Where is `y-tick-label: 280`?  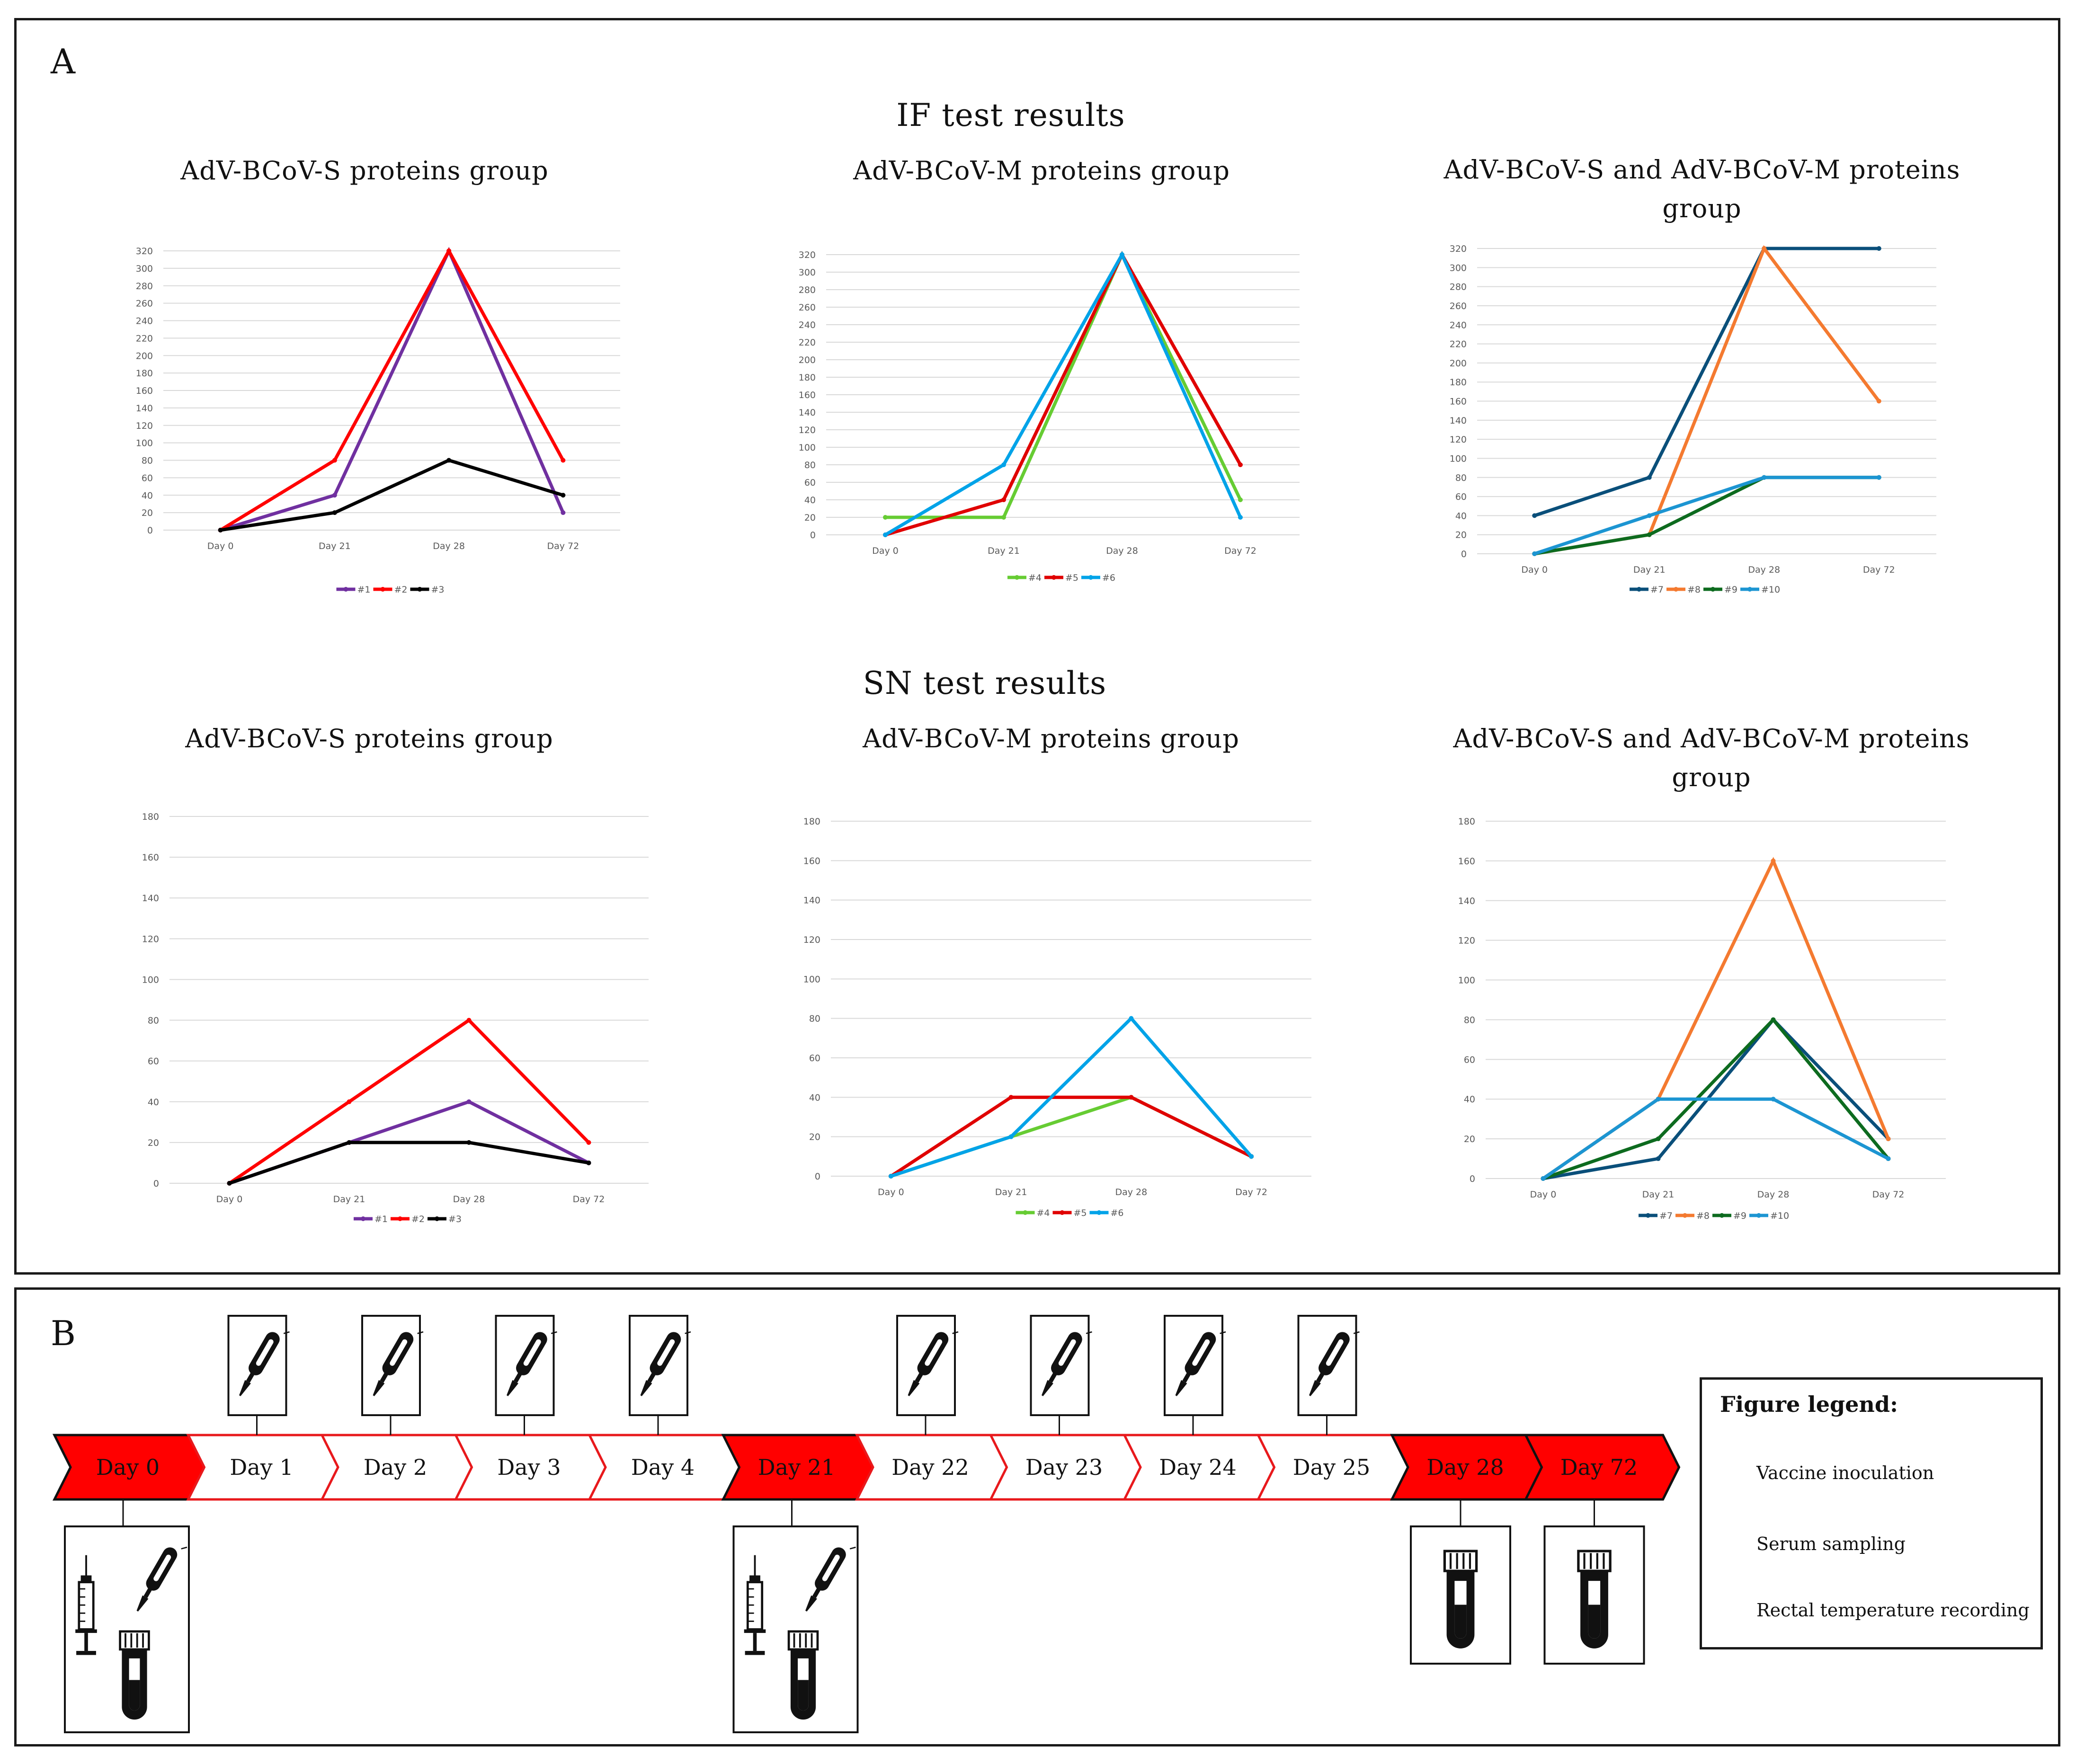 y-tick-label: 280 is located at coordinates (808, 290).